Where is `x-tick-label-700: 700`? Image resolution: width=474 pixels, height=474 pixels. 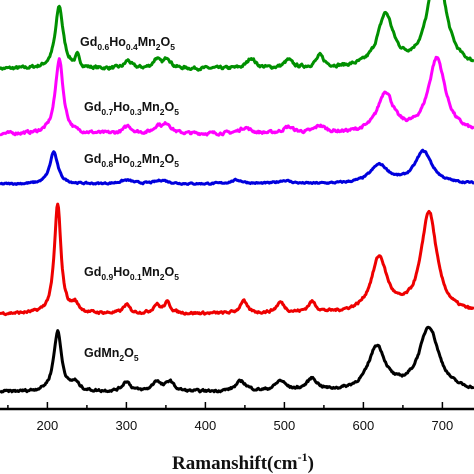 x-tick-label-700: 700 is located at coordinates (443, 425).